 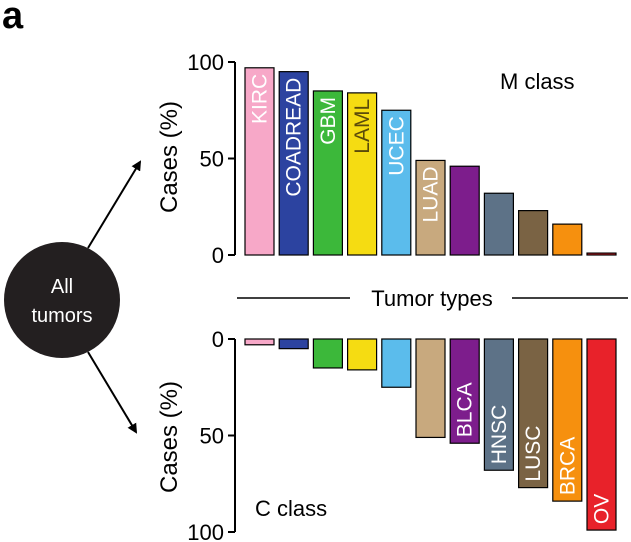 I want to click on c-class-bar-label-lusc: LUSC, so click(x=533, y=454).